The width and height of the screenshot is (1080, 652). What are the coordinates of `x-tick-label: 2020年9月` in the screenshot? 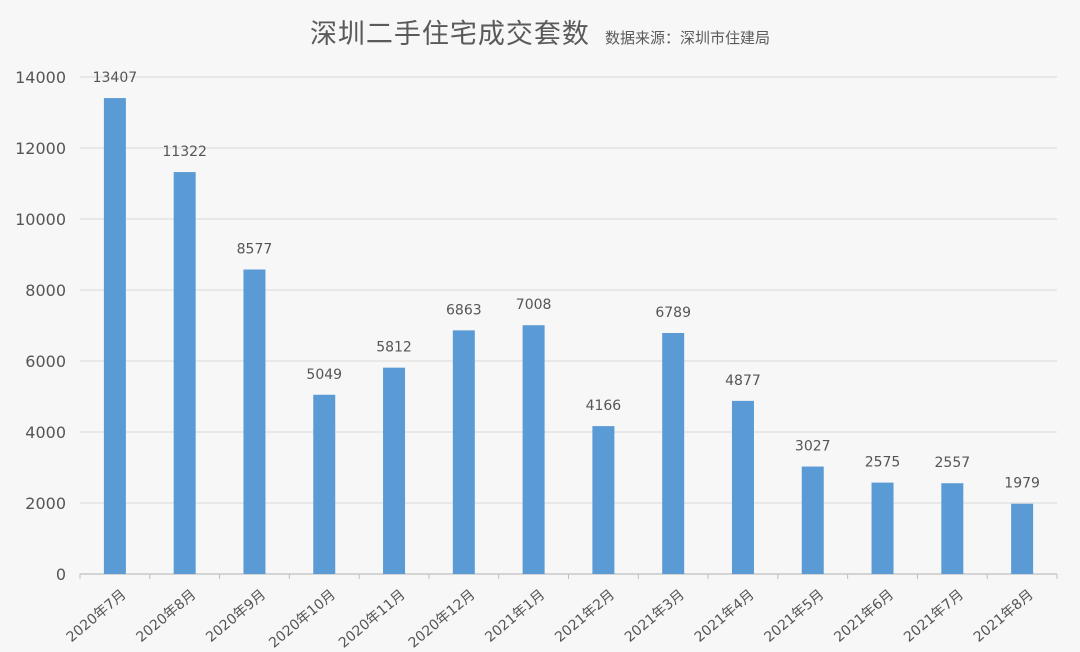 It's located at (236, 616).